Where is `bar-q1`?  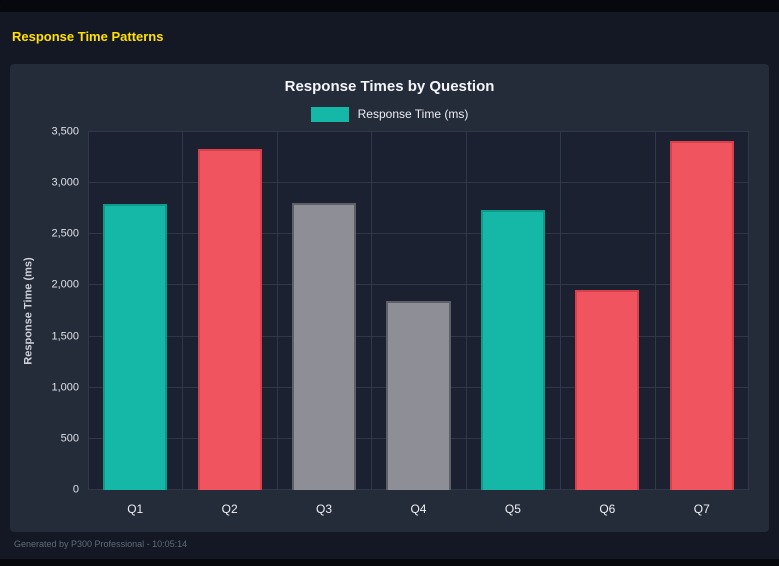 bar-q1 is located at coordinates (135, 346).